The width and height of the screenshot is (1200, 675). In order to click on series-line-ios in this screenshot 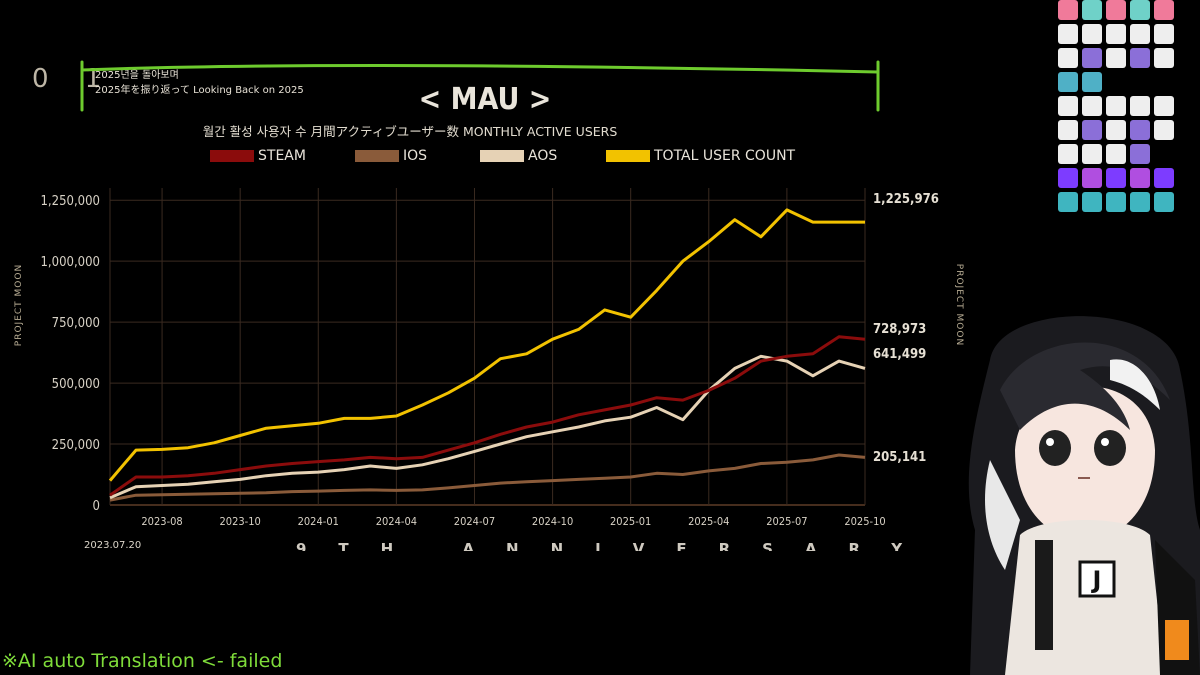, I will do `click(487, 477)`.